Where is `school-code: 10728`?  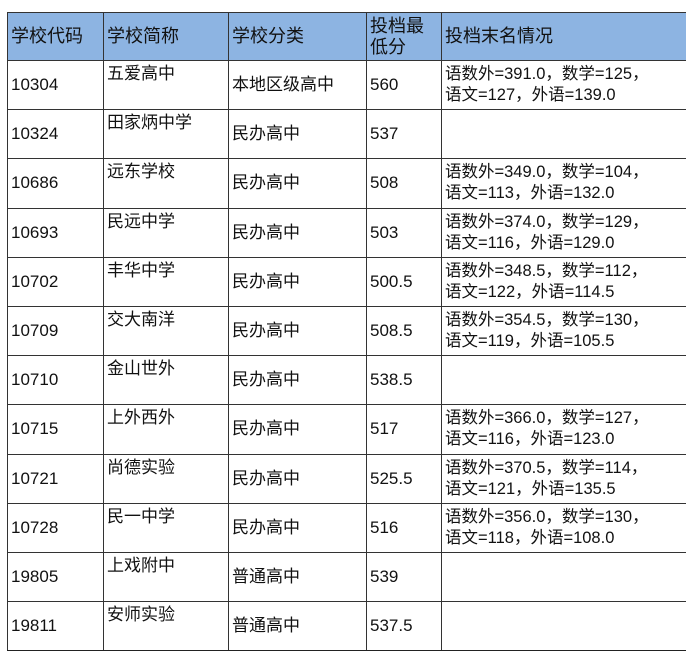 school-code: 10728 is located at coordinates (56, 527).